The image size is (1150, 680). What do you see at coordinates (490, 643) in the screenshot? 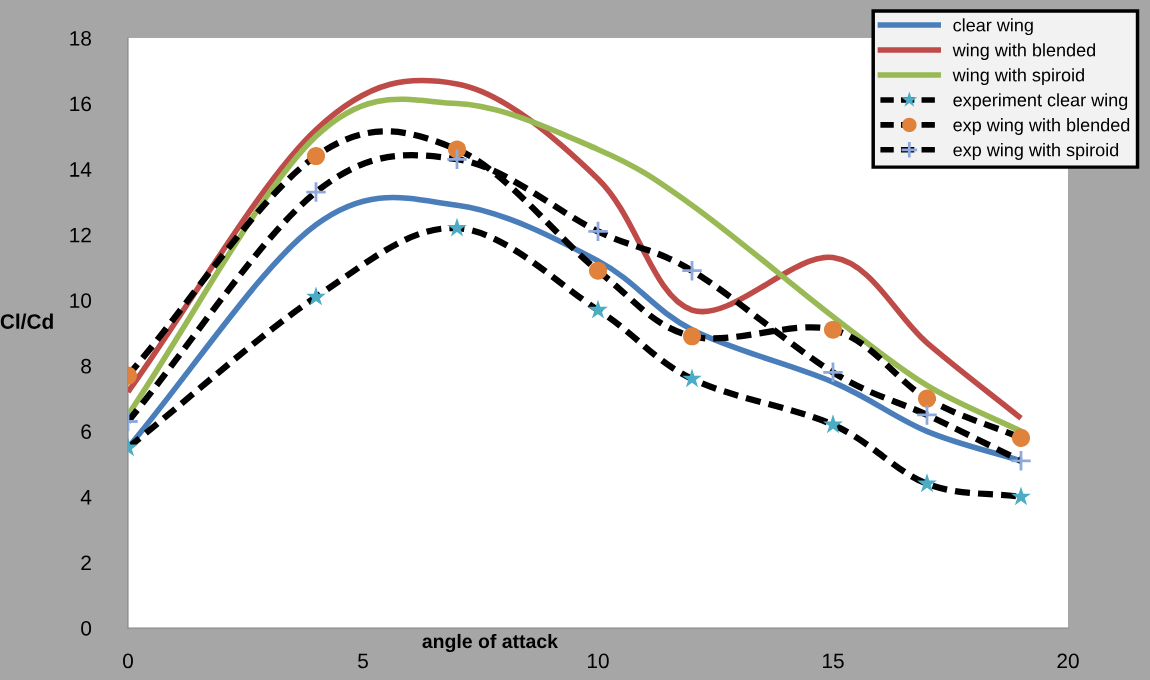
I see `x-axis-title: angle of attack` at bounding box center [490, 643].